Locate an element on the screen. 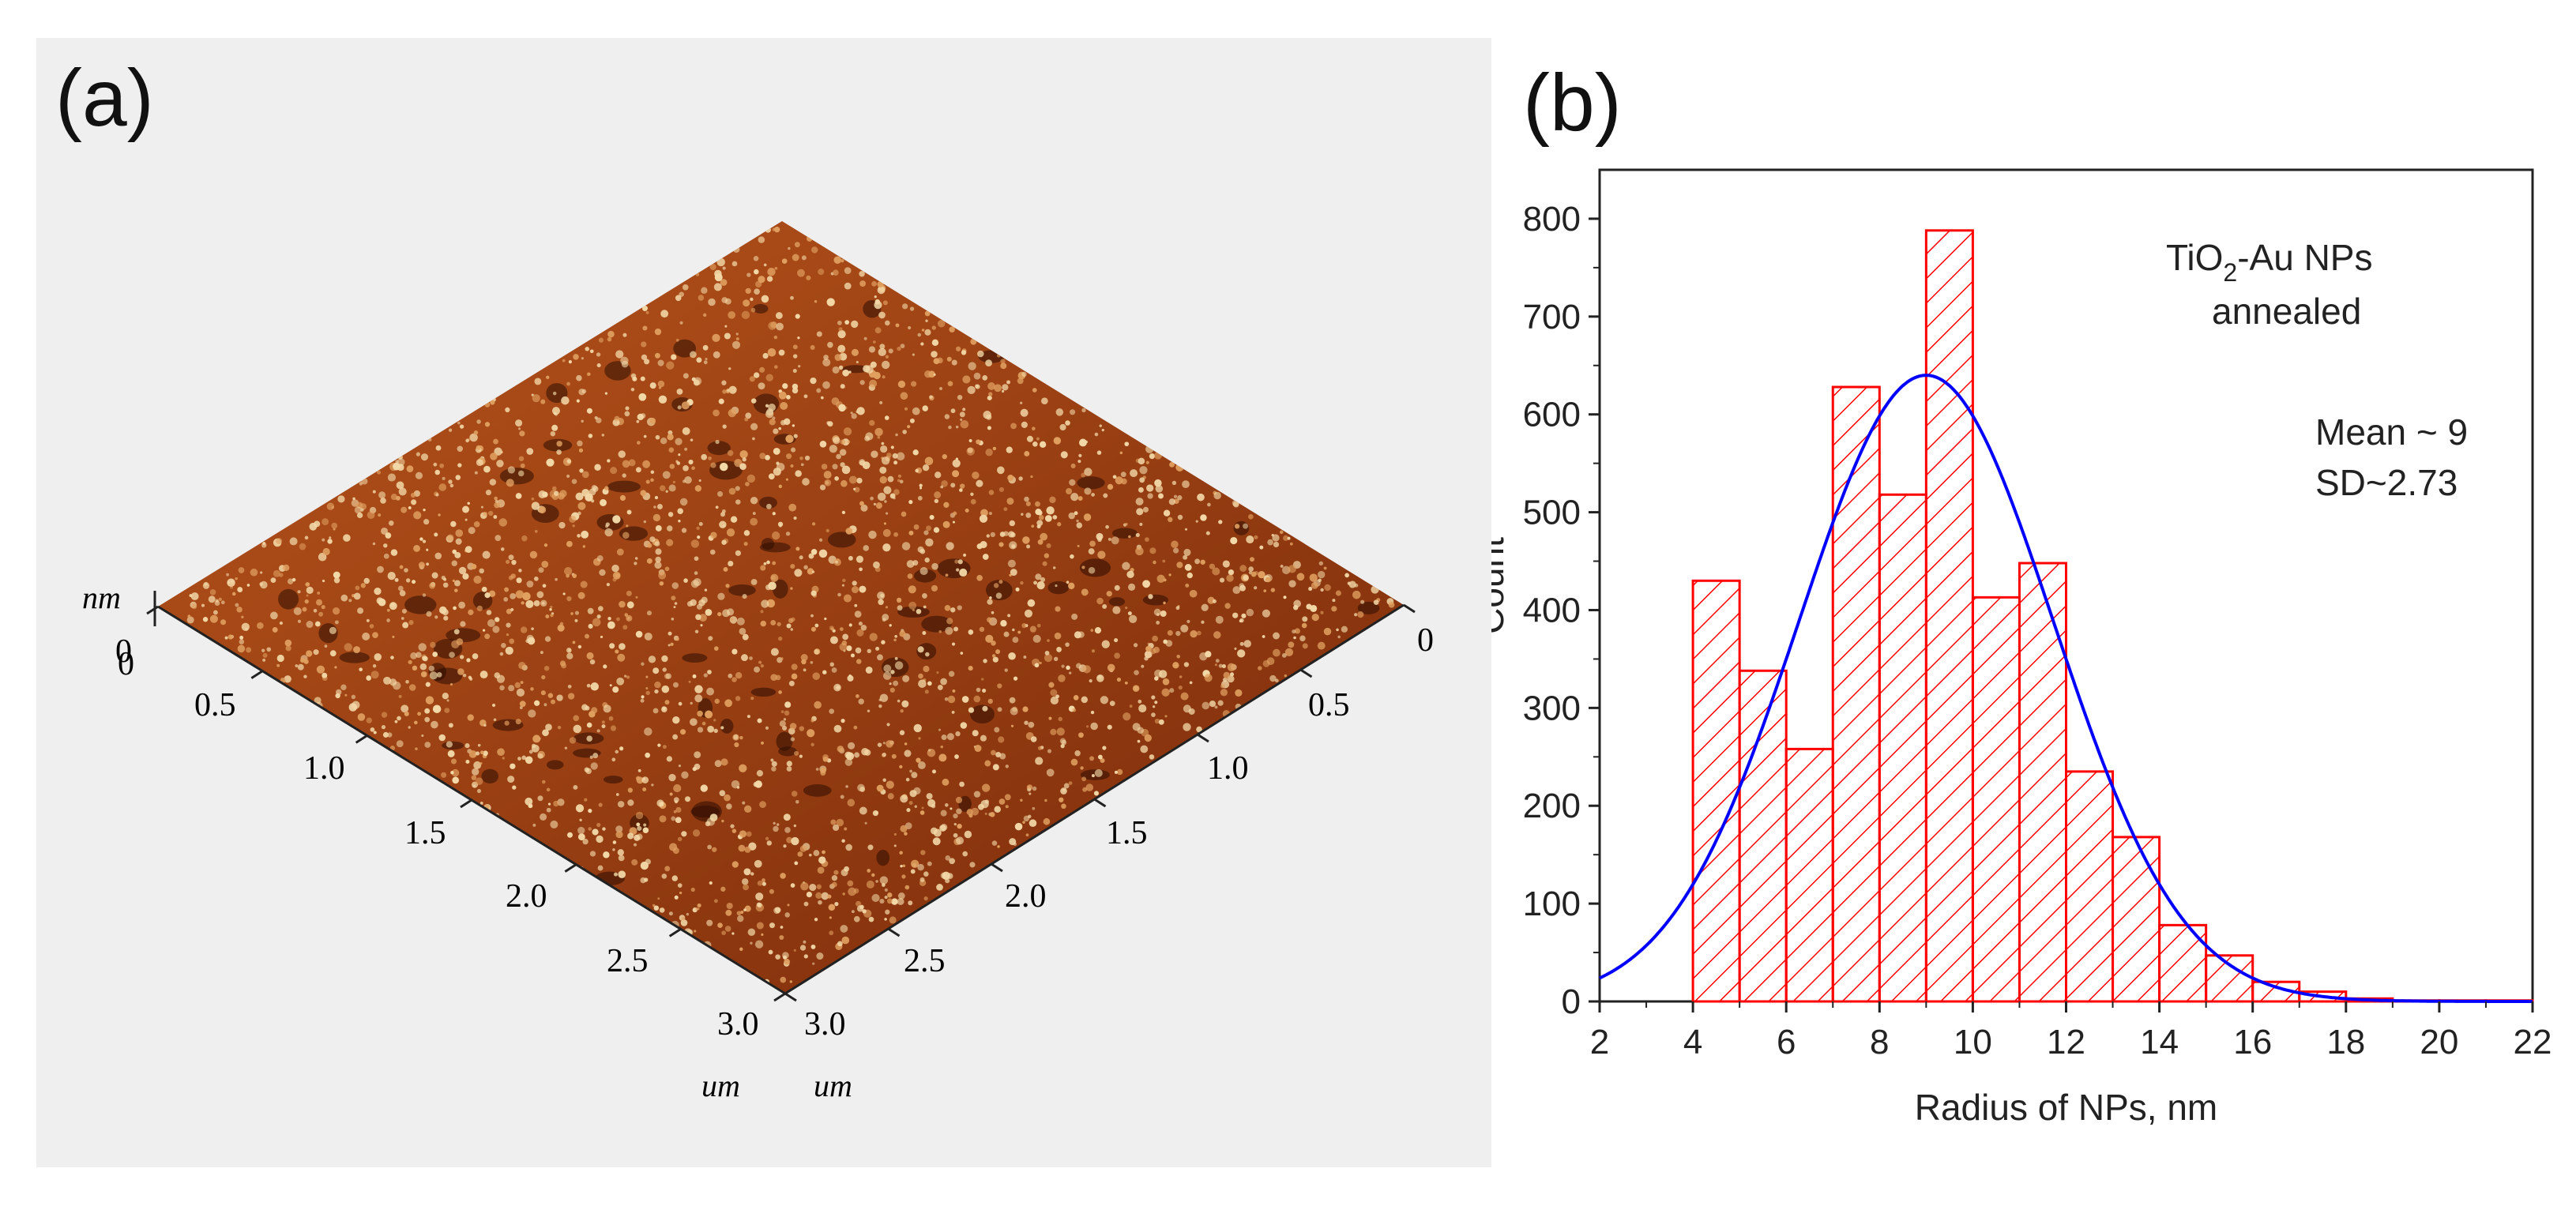 This screenshot has height=1206, width=2576. left-axis-tick-1.5: 1.5 is located at coordinates (425, 833).